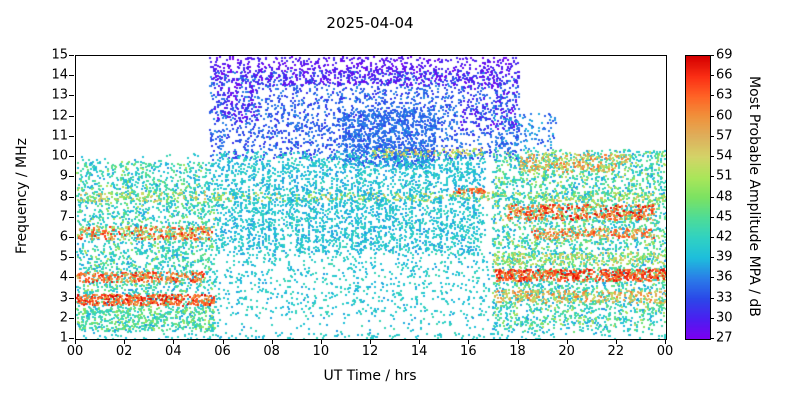 The width and height of the screenshot is (800, 400). What do you see at coordinates (63, 217) in the screenshot?
I see `y-tick-label: 7` at bounding box center [63, 217].